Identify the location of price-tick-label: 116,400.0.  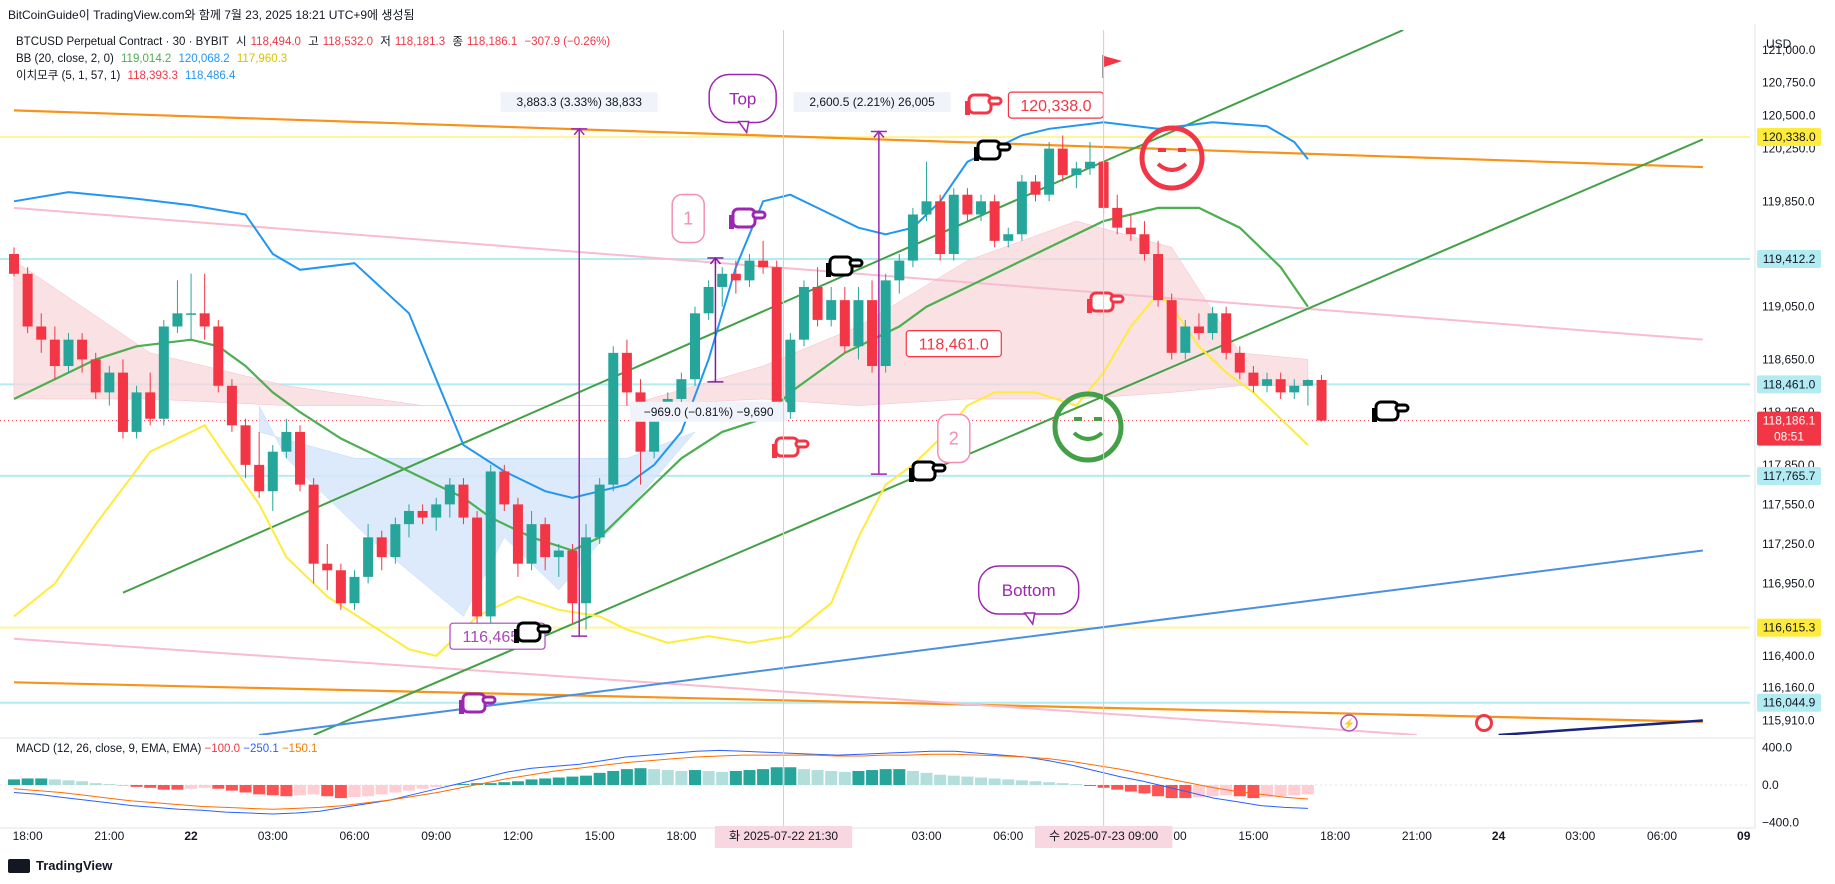
(1788, 656).